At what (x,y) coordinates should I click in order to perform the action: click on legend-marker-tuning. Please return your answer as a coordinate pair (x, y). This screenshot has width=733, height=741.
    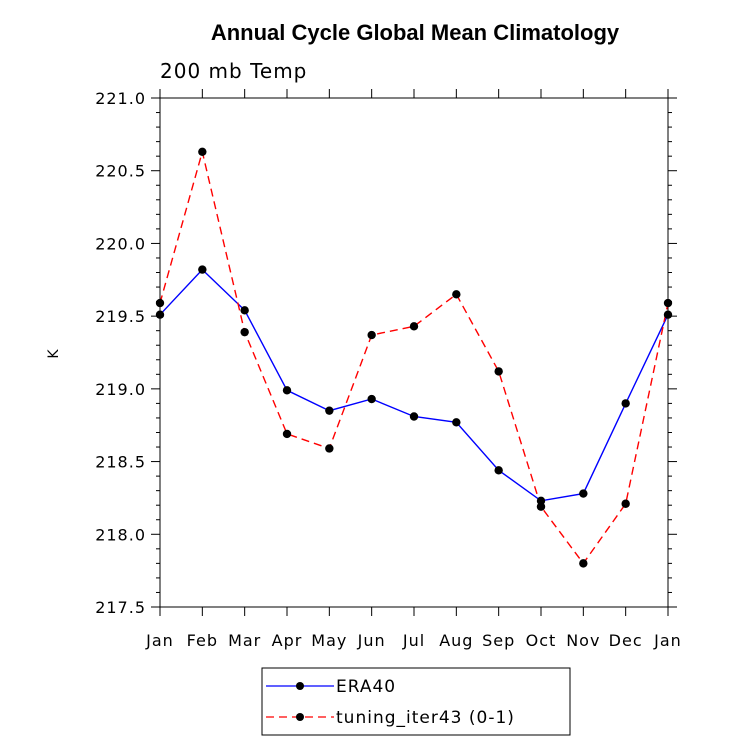
    Looking at the image, I should click on (300, 717).